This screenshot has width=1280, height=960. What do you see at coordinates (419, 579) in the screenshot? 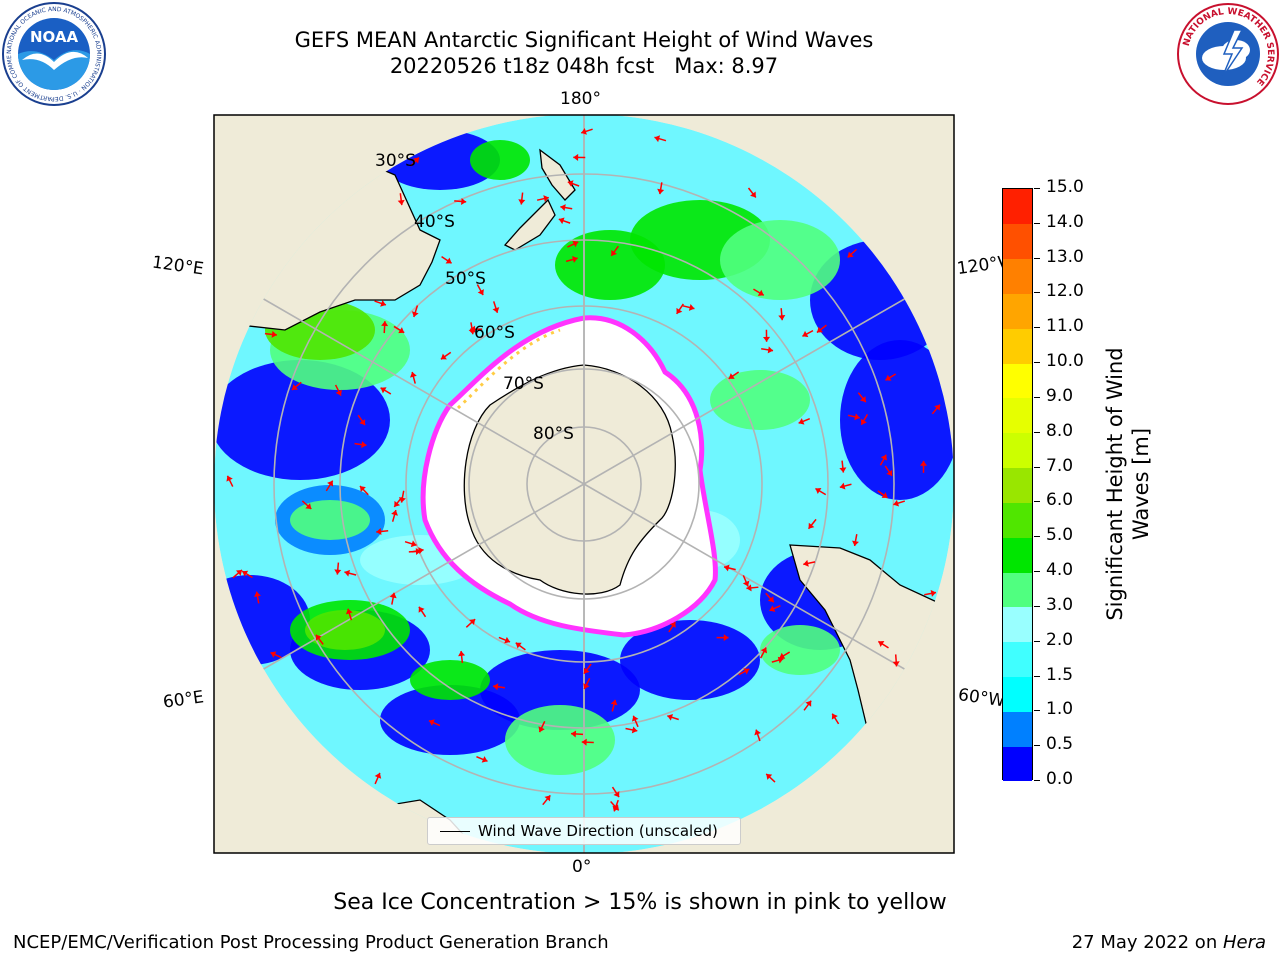
I see `meridian-line` at bounding box center [419, 579].